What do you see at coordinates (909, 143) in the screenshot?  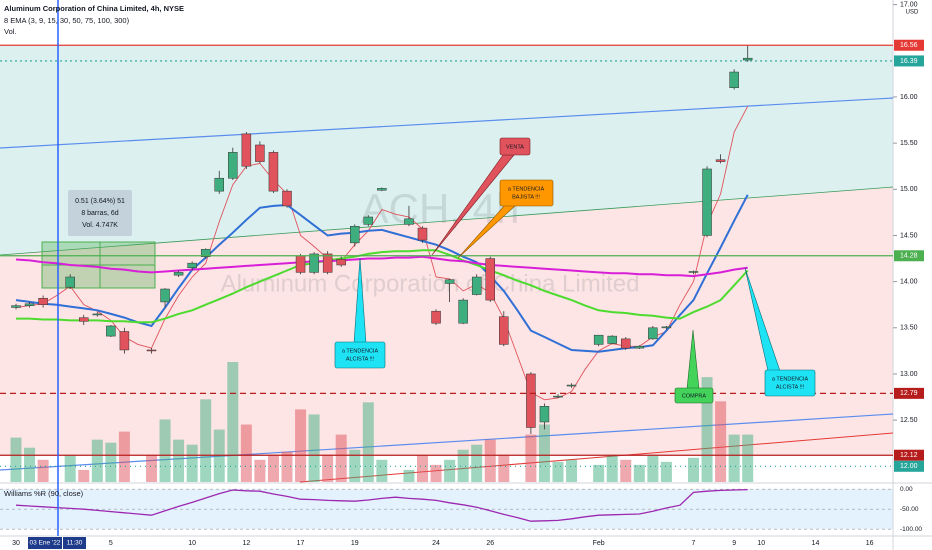 I see `y-tick-label: 15.50` at bounding box center [909, 143].